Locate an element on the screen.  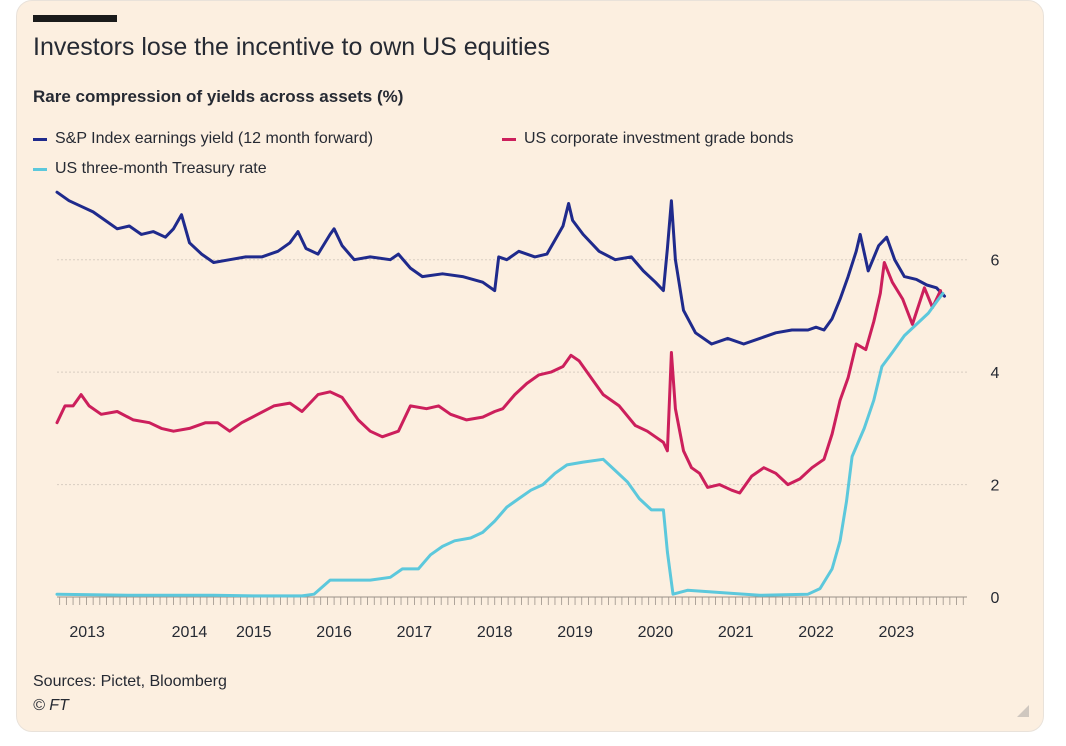
legend-swatch-ig is located at coordinates (509, 139).